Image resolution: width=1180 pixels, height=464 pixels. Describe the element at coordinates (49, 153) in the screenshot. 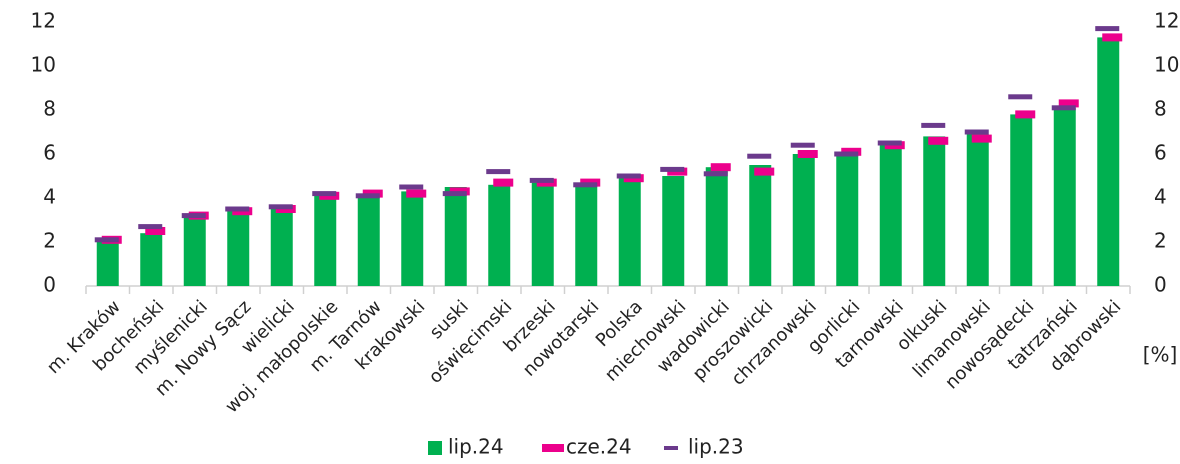

I see `y-tick-label: 6` at that location.